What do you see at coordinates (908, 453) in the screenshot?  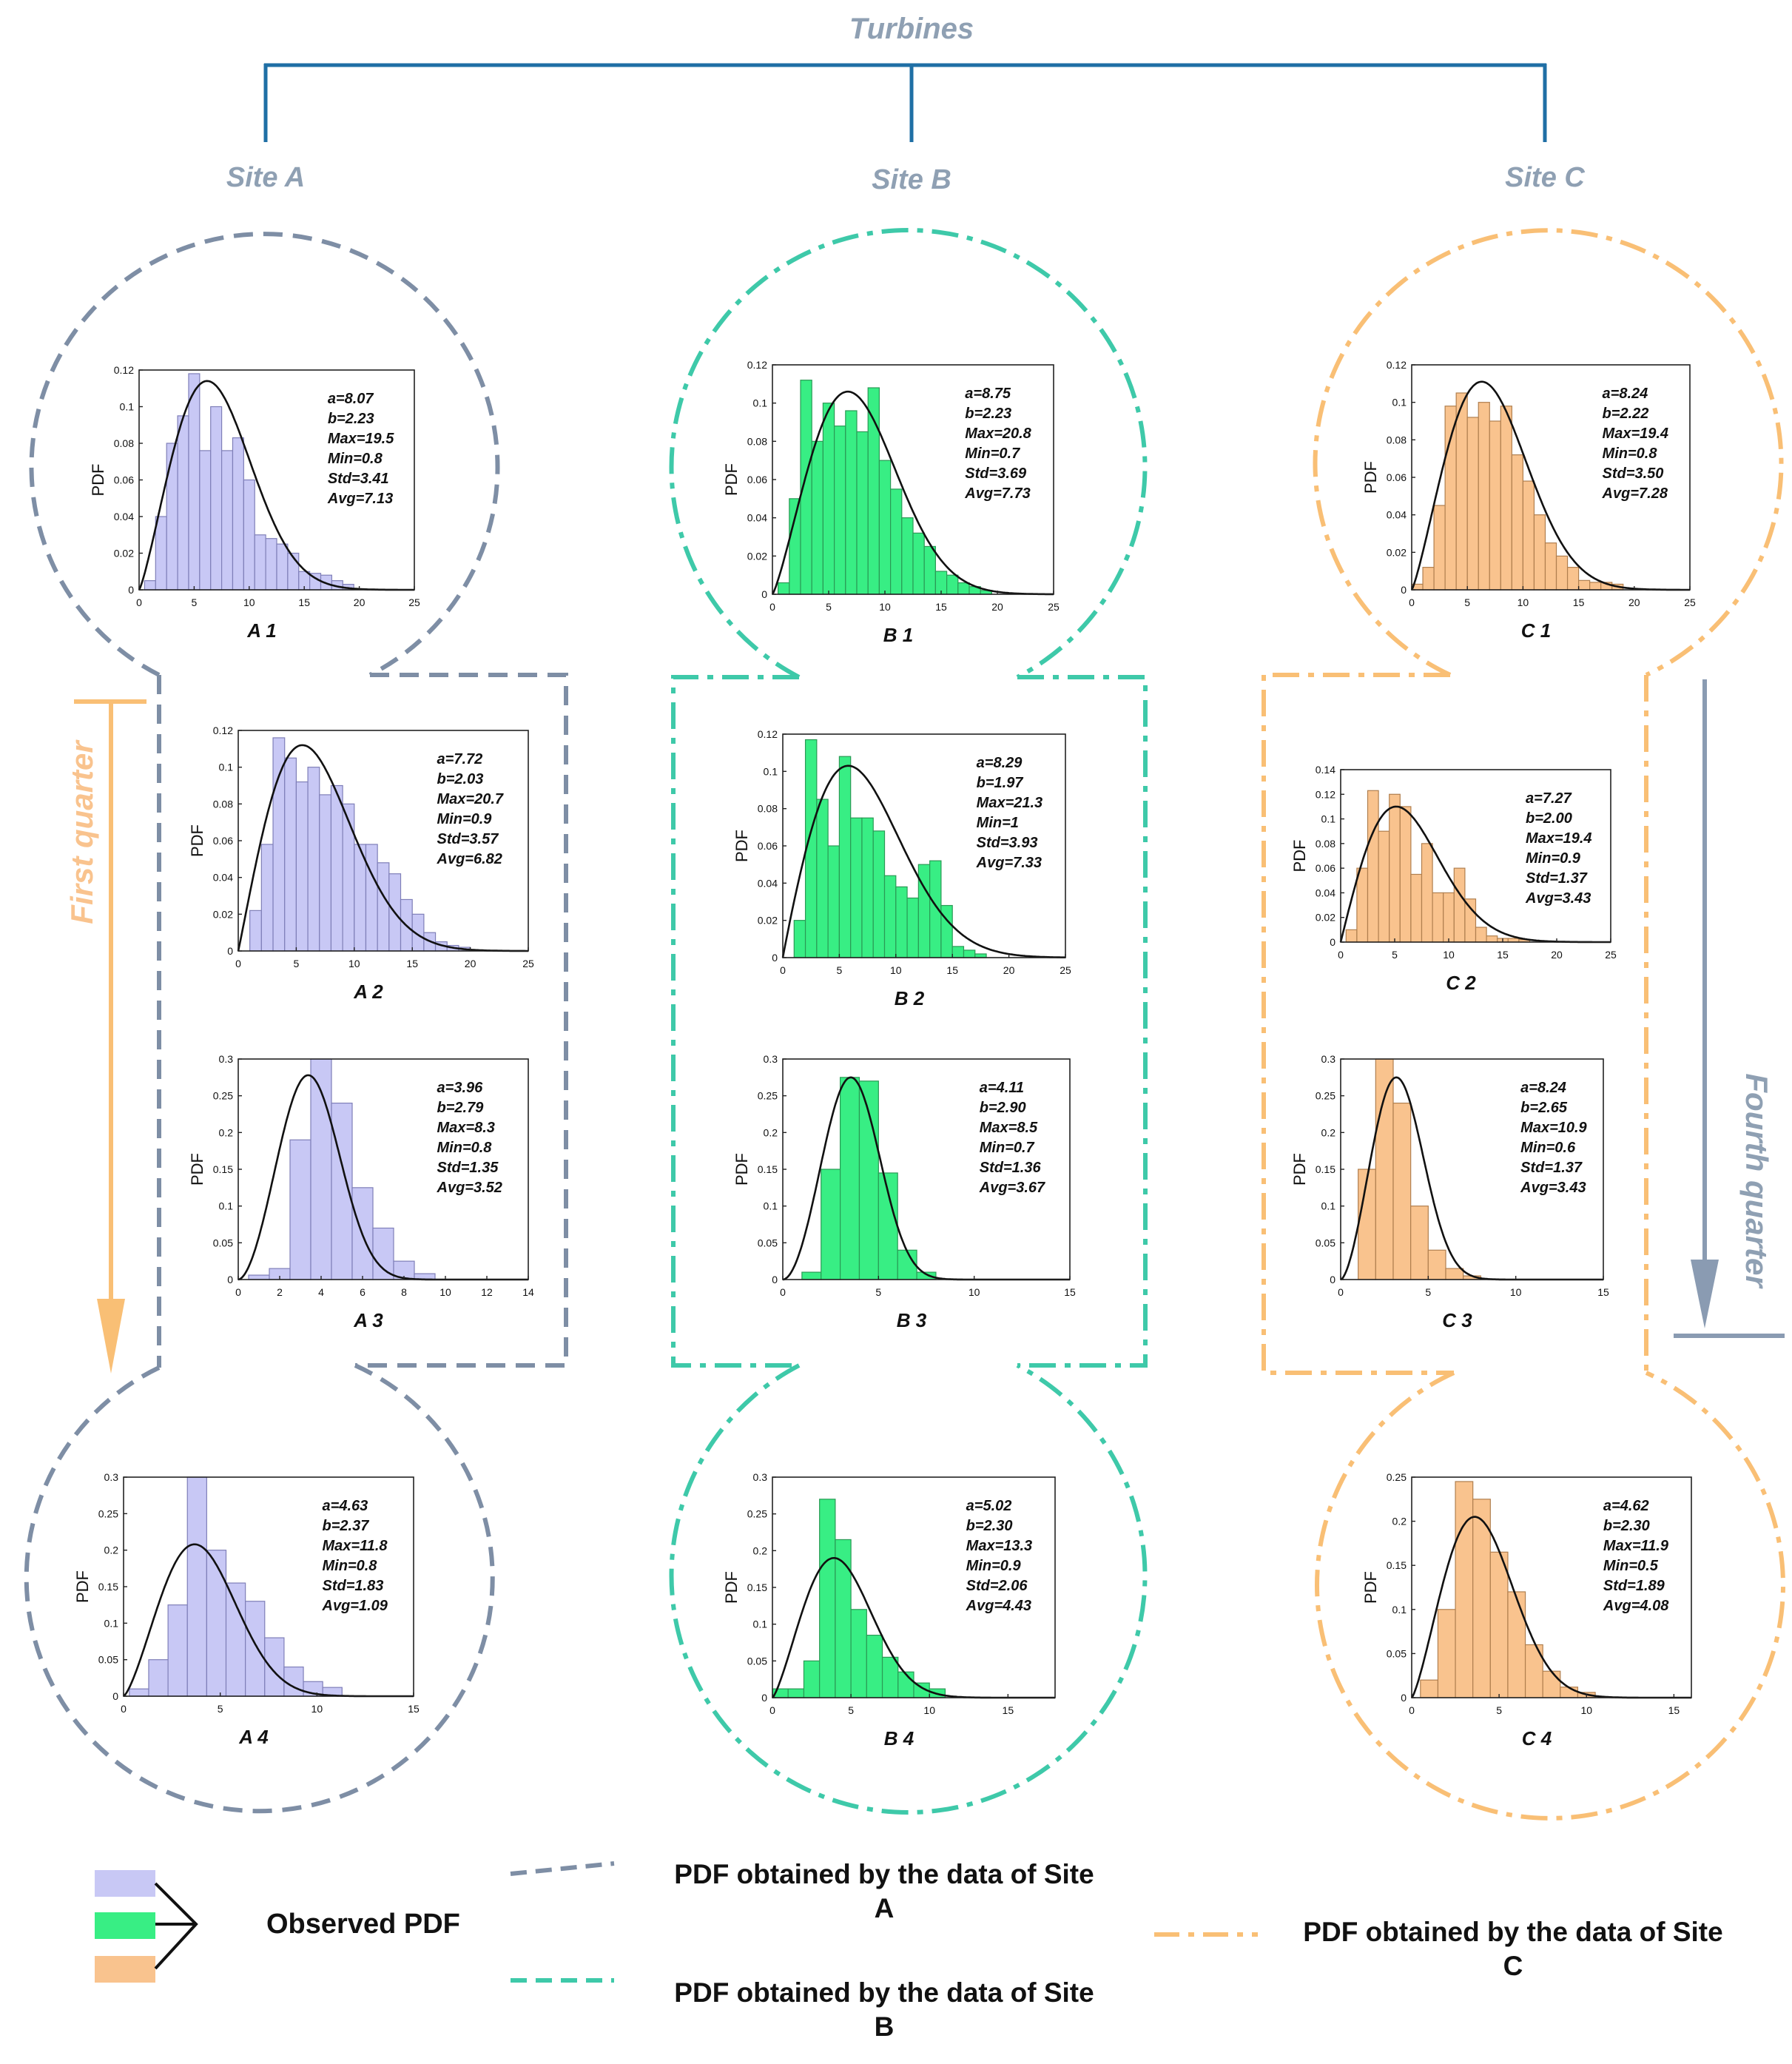 I see `site-b-top-circle` at bounding box center [908, 453].